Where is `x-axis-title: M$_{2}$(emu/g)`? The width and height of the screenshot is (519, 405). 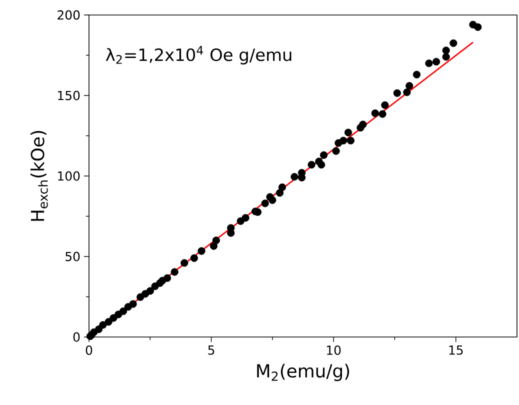 x-axis-title: M$_{2}$(emu/g) is located at coordinates (303, 373).